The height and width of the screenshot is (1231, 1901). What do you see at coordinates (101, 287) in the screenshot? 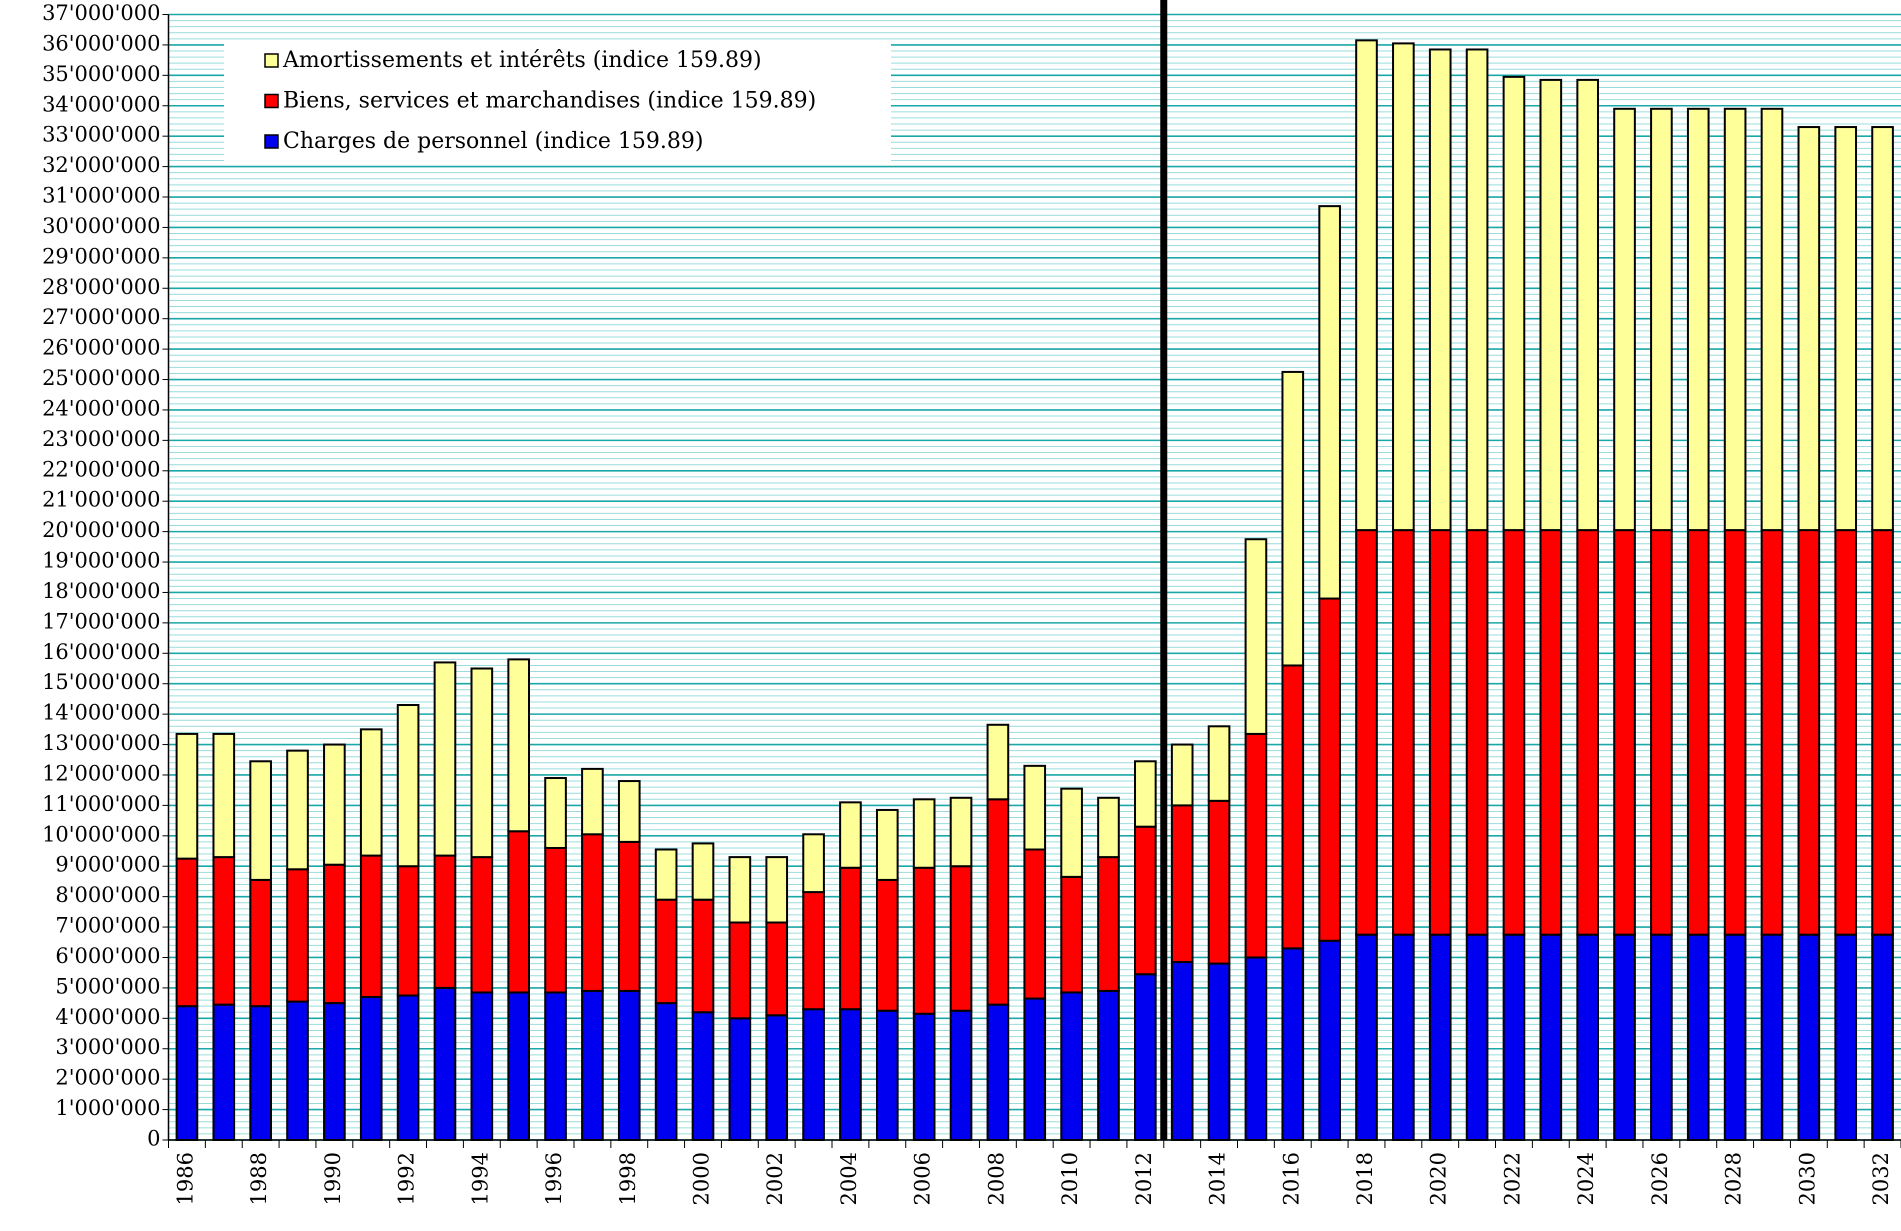
I see `y-tick-label: 28'000'000` at bounding box center [101, 287].